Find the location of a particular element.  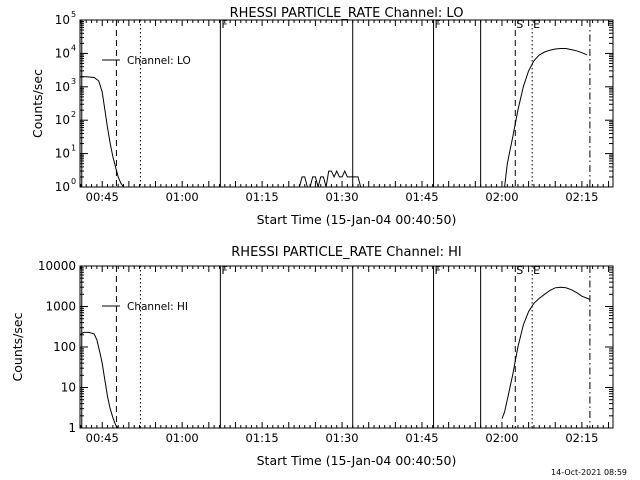

y-tick-exponent: 4 is located at coordinates (73, 47).